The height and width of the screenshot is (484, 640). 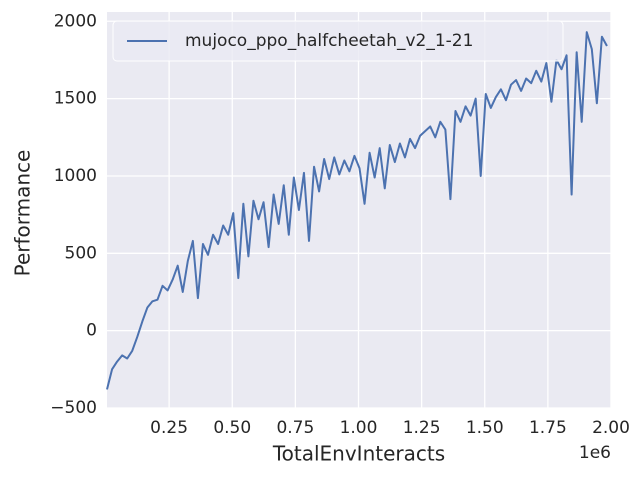 I want to click on y-tick-label: 1000, so click(x=75, y=176).